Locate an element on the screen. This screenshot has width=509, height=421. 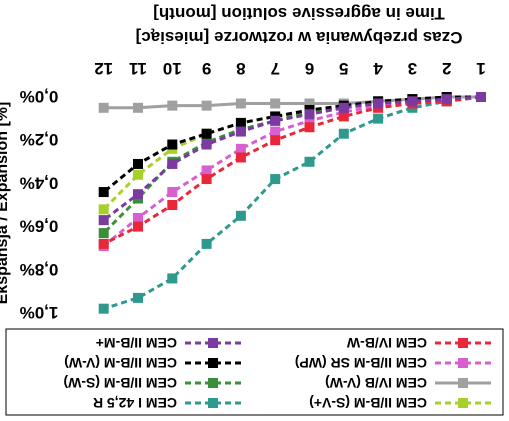
legend-entry: CEM II/B-M+ is located at coordinates (168, 343).